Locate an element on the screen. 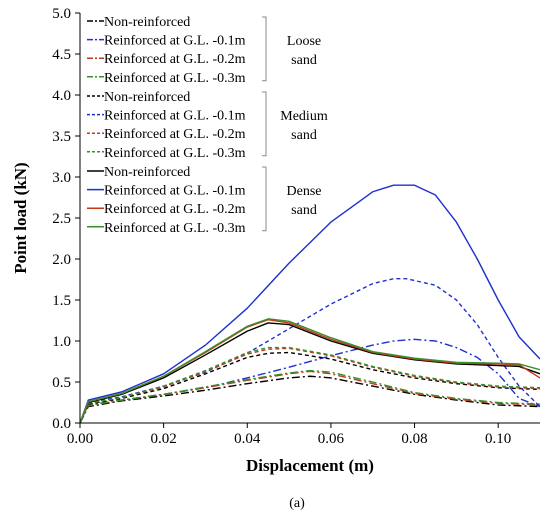 This screenshot has width=550, height=517. y-axis-title: Point load (kN) is located at coordinates (20, 217).